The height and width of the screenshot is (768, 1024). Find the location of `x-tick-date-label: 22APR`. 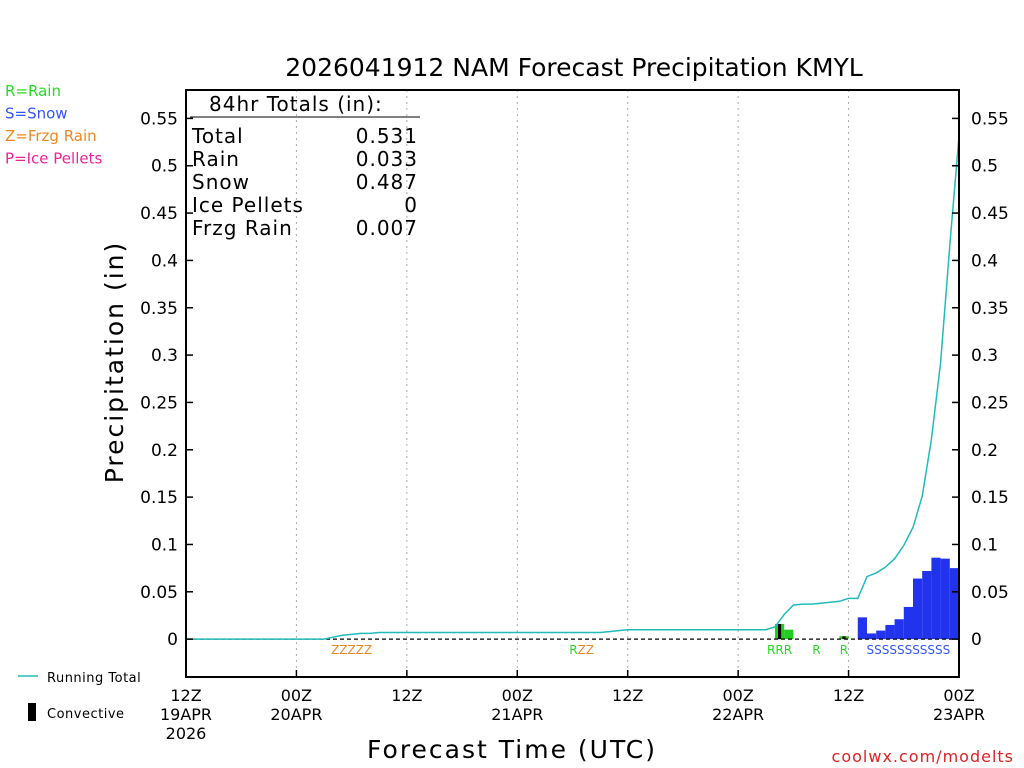

x-tick-date-label: 22APR is located at coordinates (738, 714).